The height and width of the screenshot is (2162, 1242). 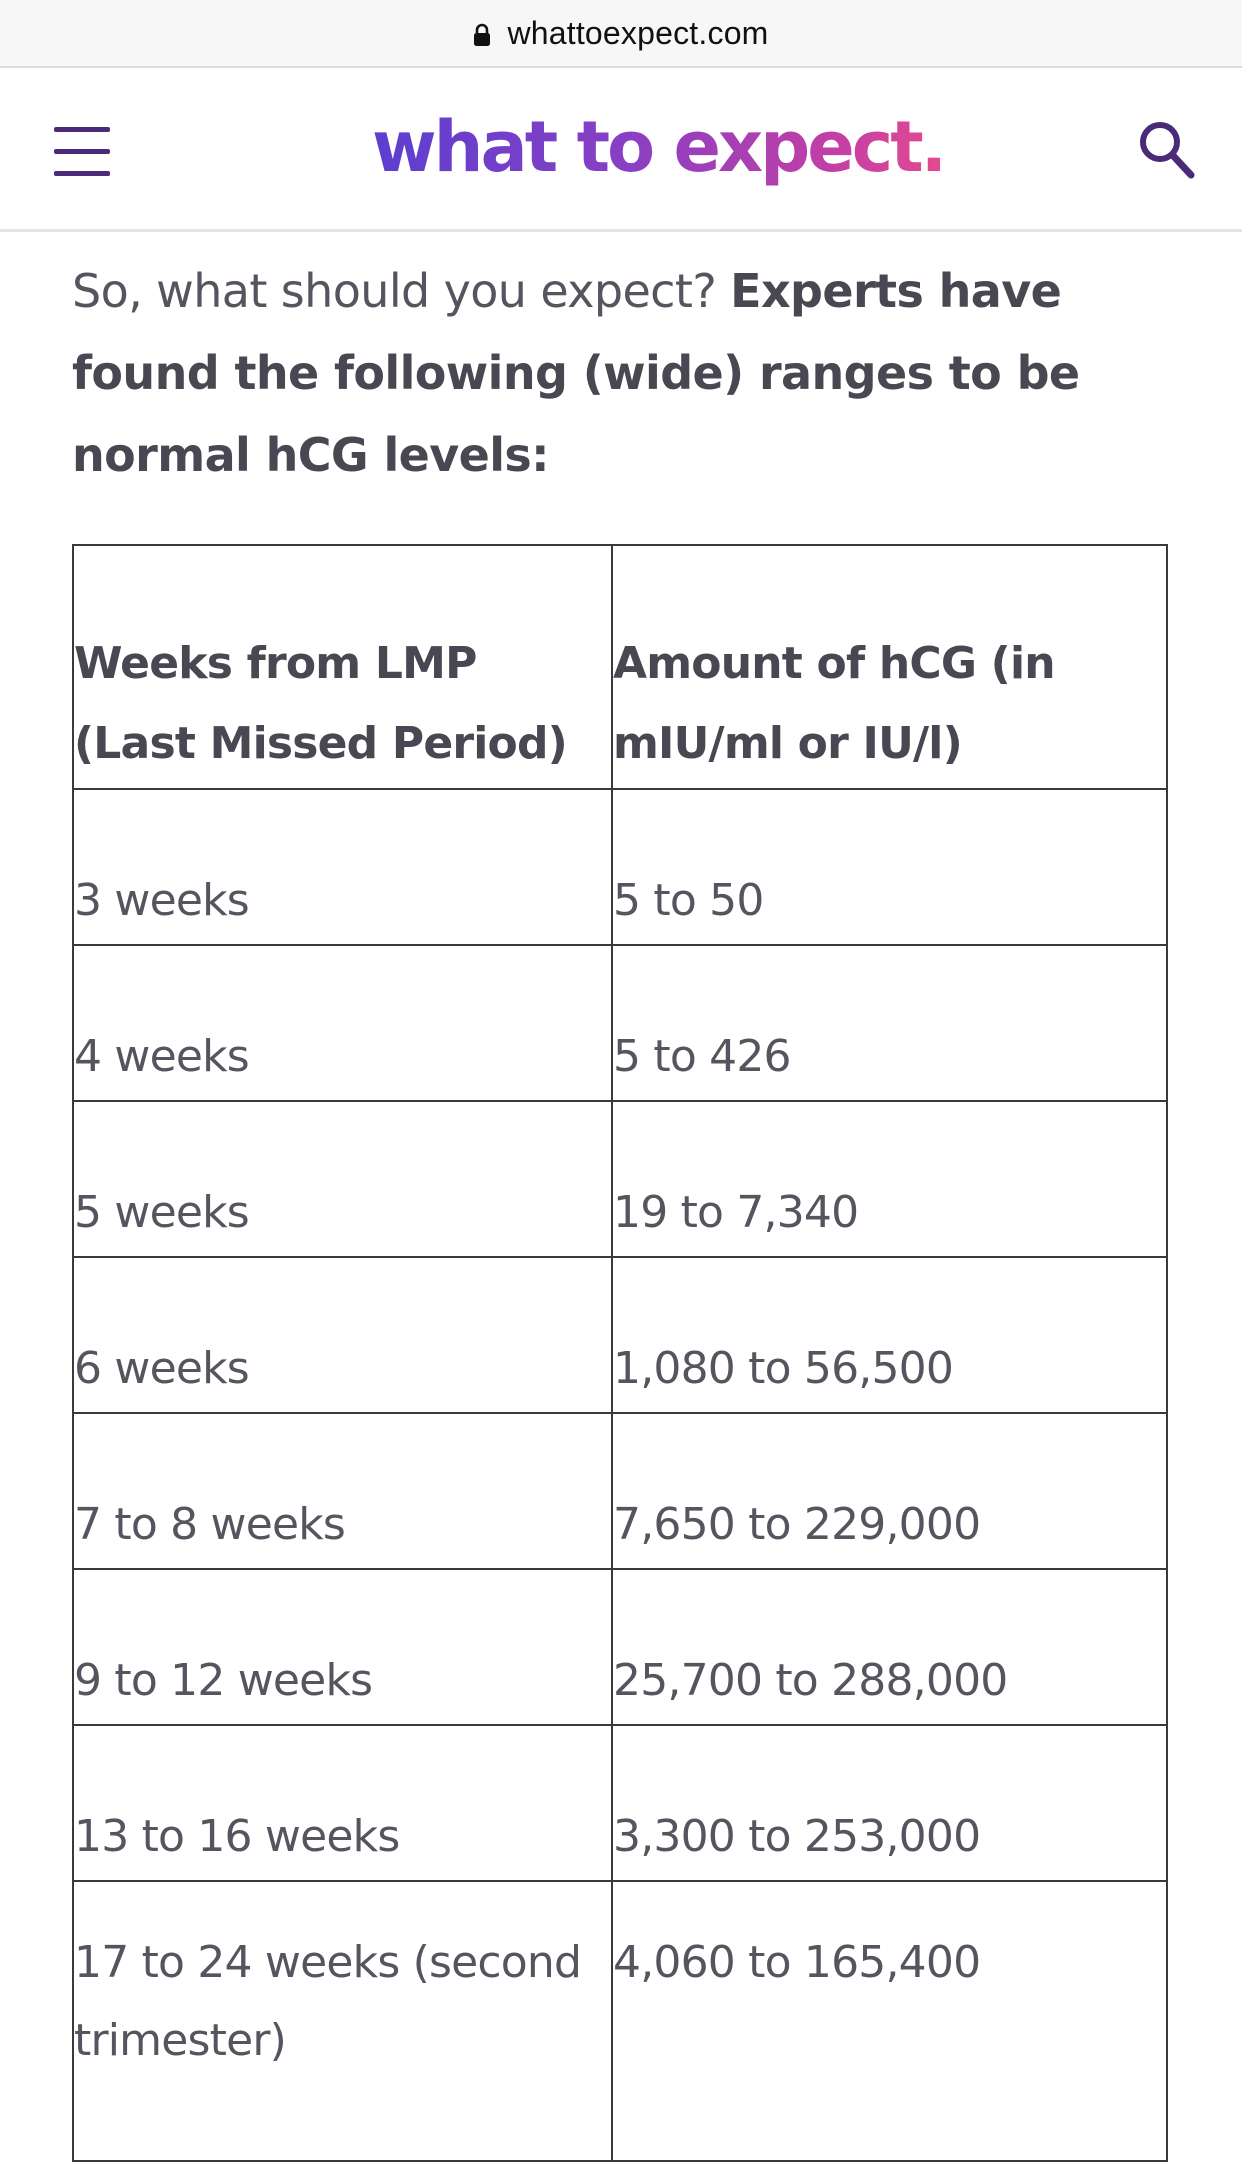 I want to click on table-row: 3 weeks 5 to 50, so click(x=620, y=867).